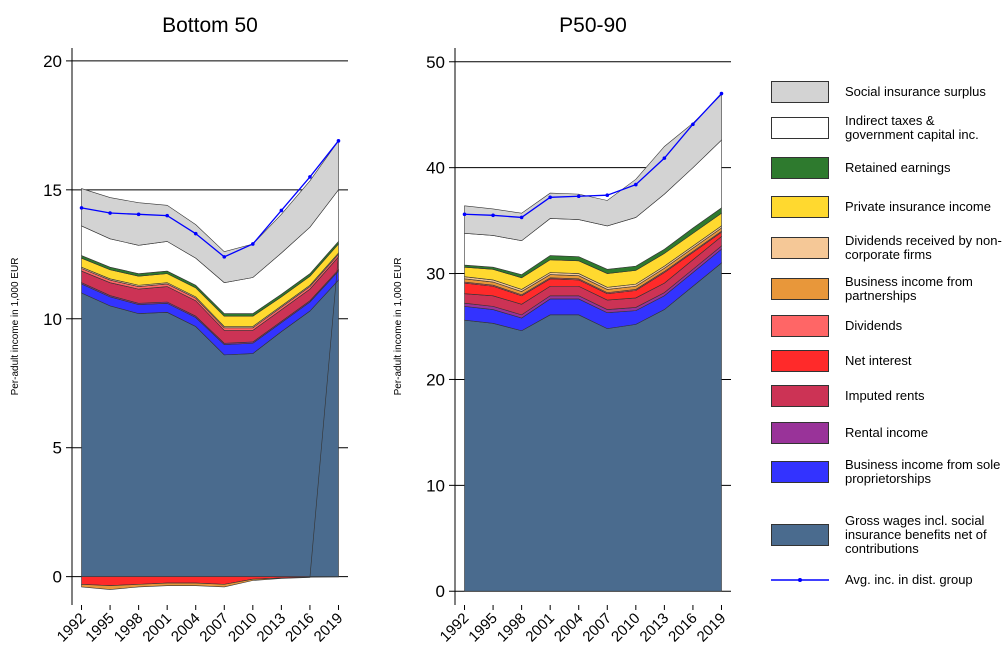 This screenshot has width=1007, height=646. Describe the element at coordinates (435, 274) in the screenshot. I see `y-tick-label: 30` at that location.